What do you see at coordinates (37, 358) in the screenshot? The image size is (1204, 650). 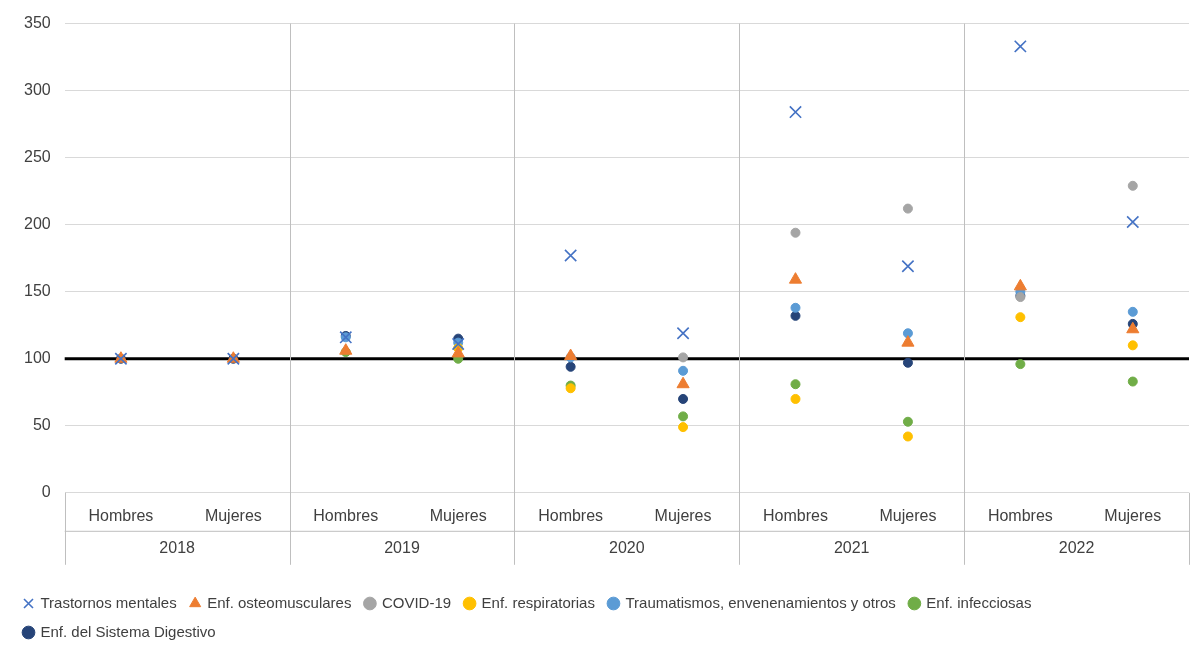 I see `y-tick-label: 100` at bounding box center [37, 358].